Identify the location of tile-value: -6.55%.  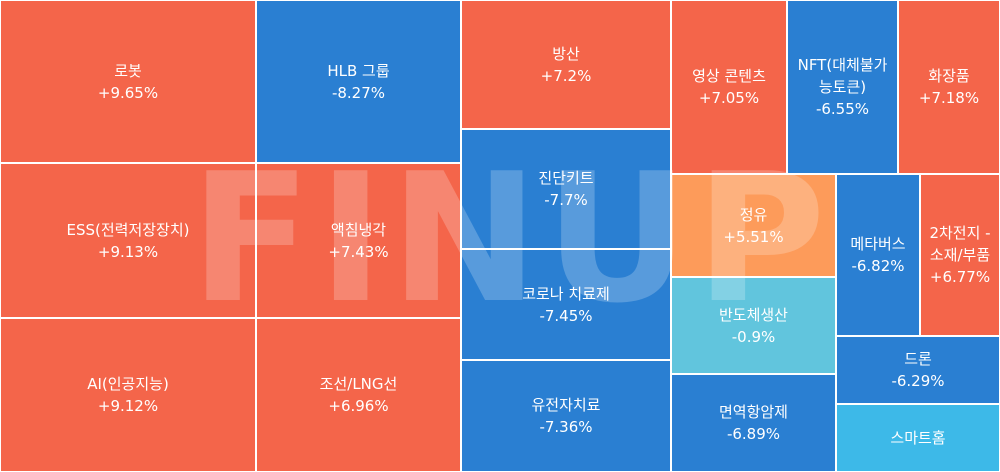
(842, 109).